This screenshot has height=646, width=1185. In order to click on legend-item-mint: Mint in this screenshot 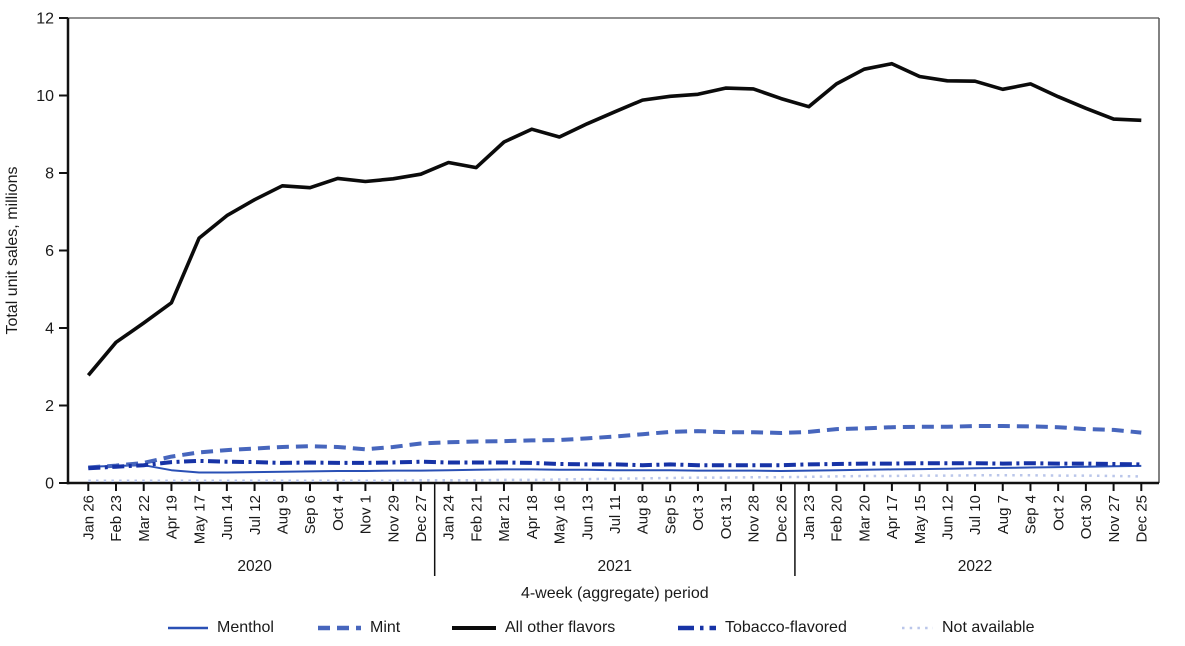, I will do `click(359, 628)`.